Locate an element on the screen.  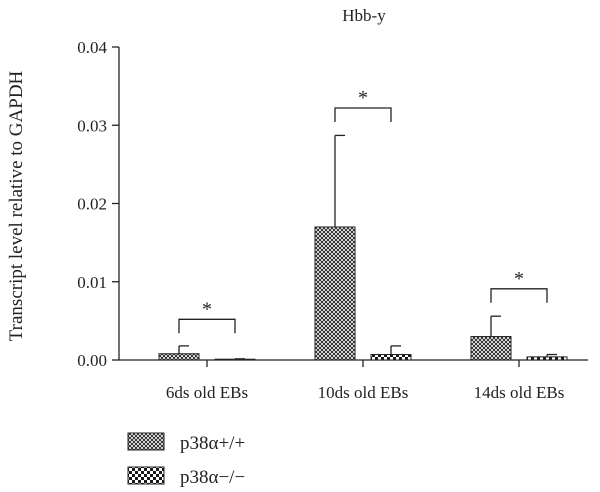
x-tick-label: 14ds old EBs is located at coordinates (519, 392).